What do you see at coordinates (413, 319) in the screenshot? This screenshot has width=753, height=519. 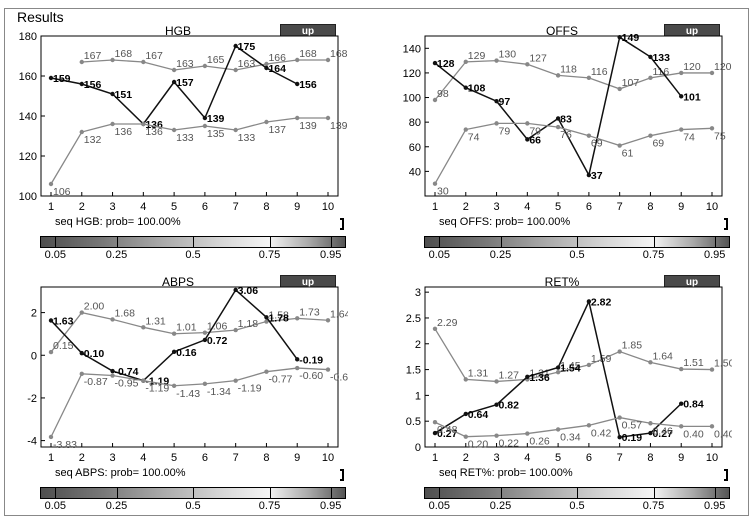 I see `y-tick-label: 2.5` at bounding box center [413, 319].